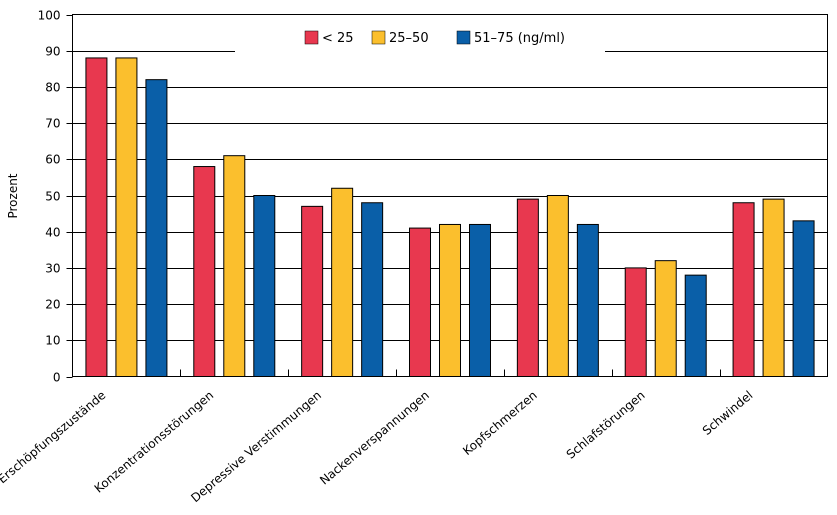 The height and width of the screenshot is (515, 837). I want to click on category-label: Schwindel, so click(728, 413).